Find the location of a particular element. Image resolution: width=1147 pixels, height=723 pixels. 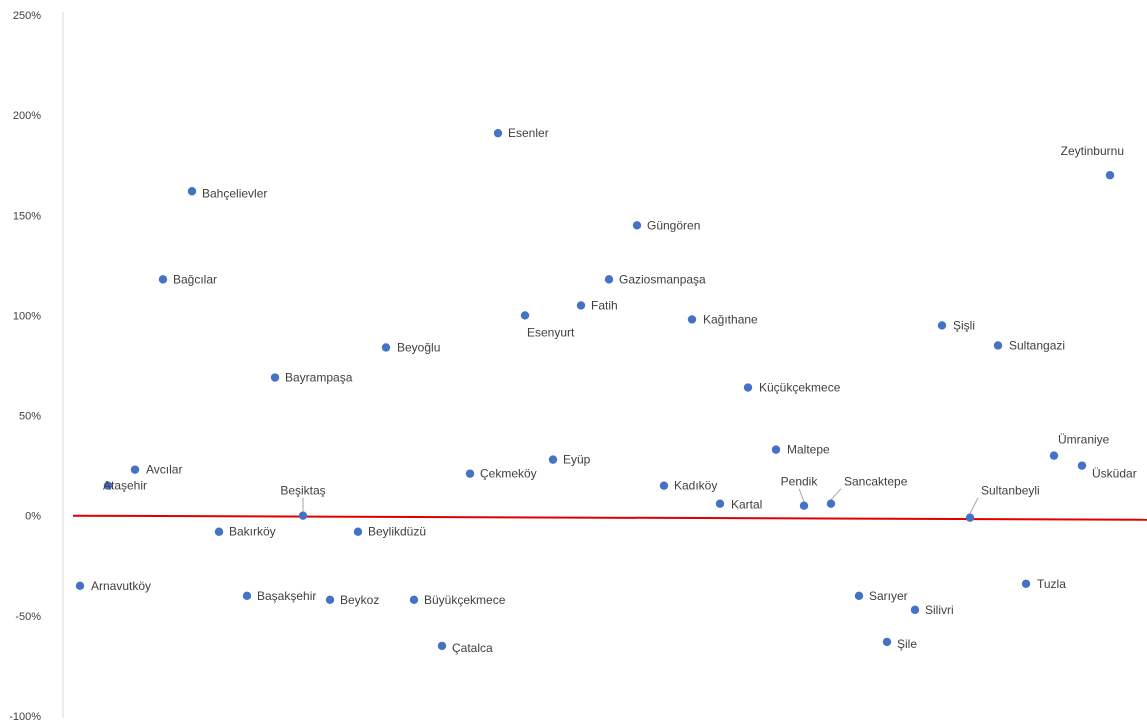

point-label: Ataşehir is located at coordinates (125, 486).